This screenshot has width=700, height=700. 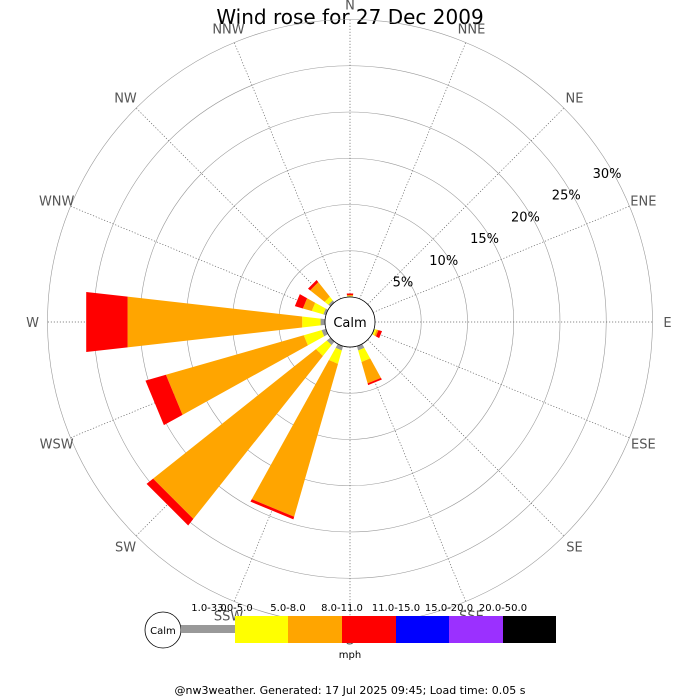 I want to click on spoke-se, so click(x=466, y=438).